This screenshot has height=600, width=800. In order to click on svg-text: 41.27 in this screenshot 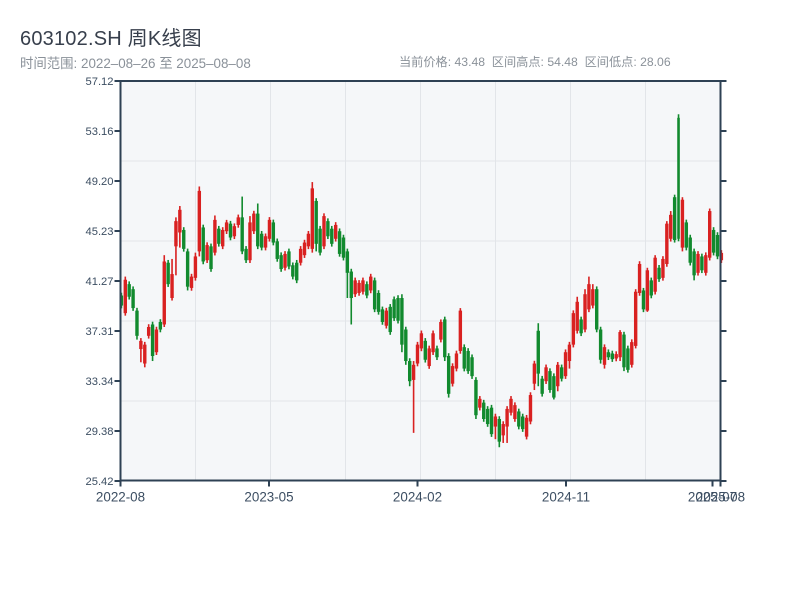, I will do `click(100, 282)`.